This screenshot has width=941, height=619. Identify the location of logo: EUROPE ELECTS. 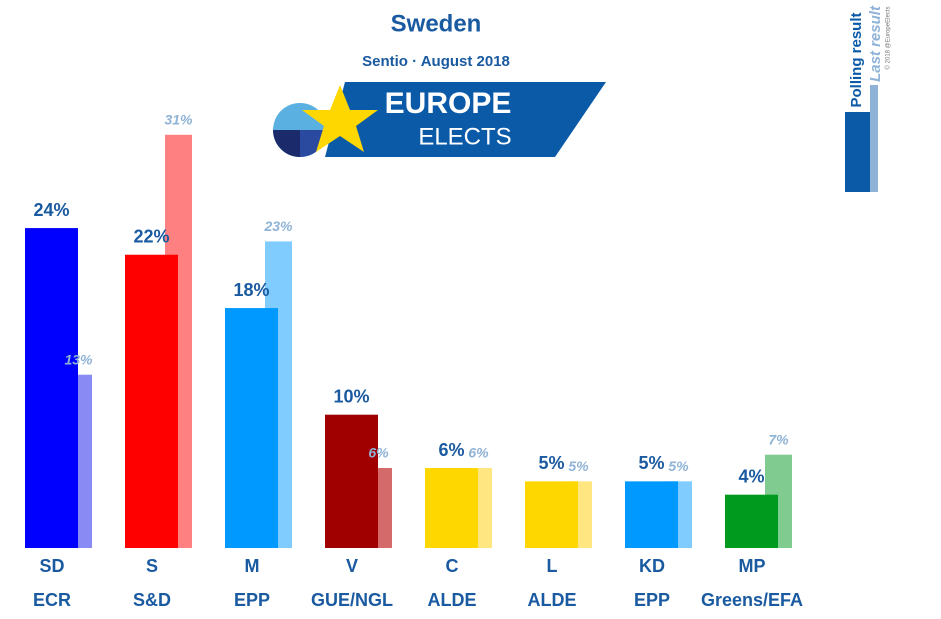
(439, 119).